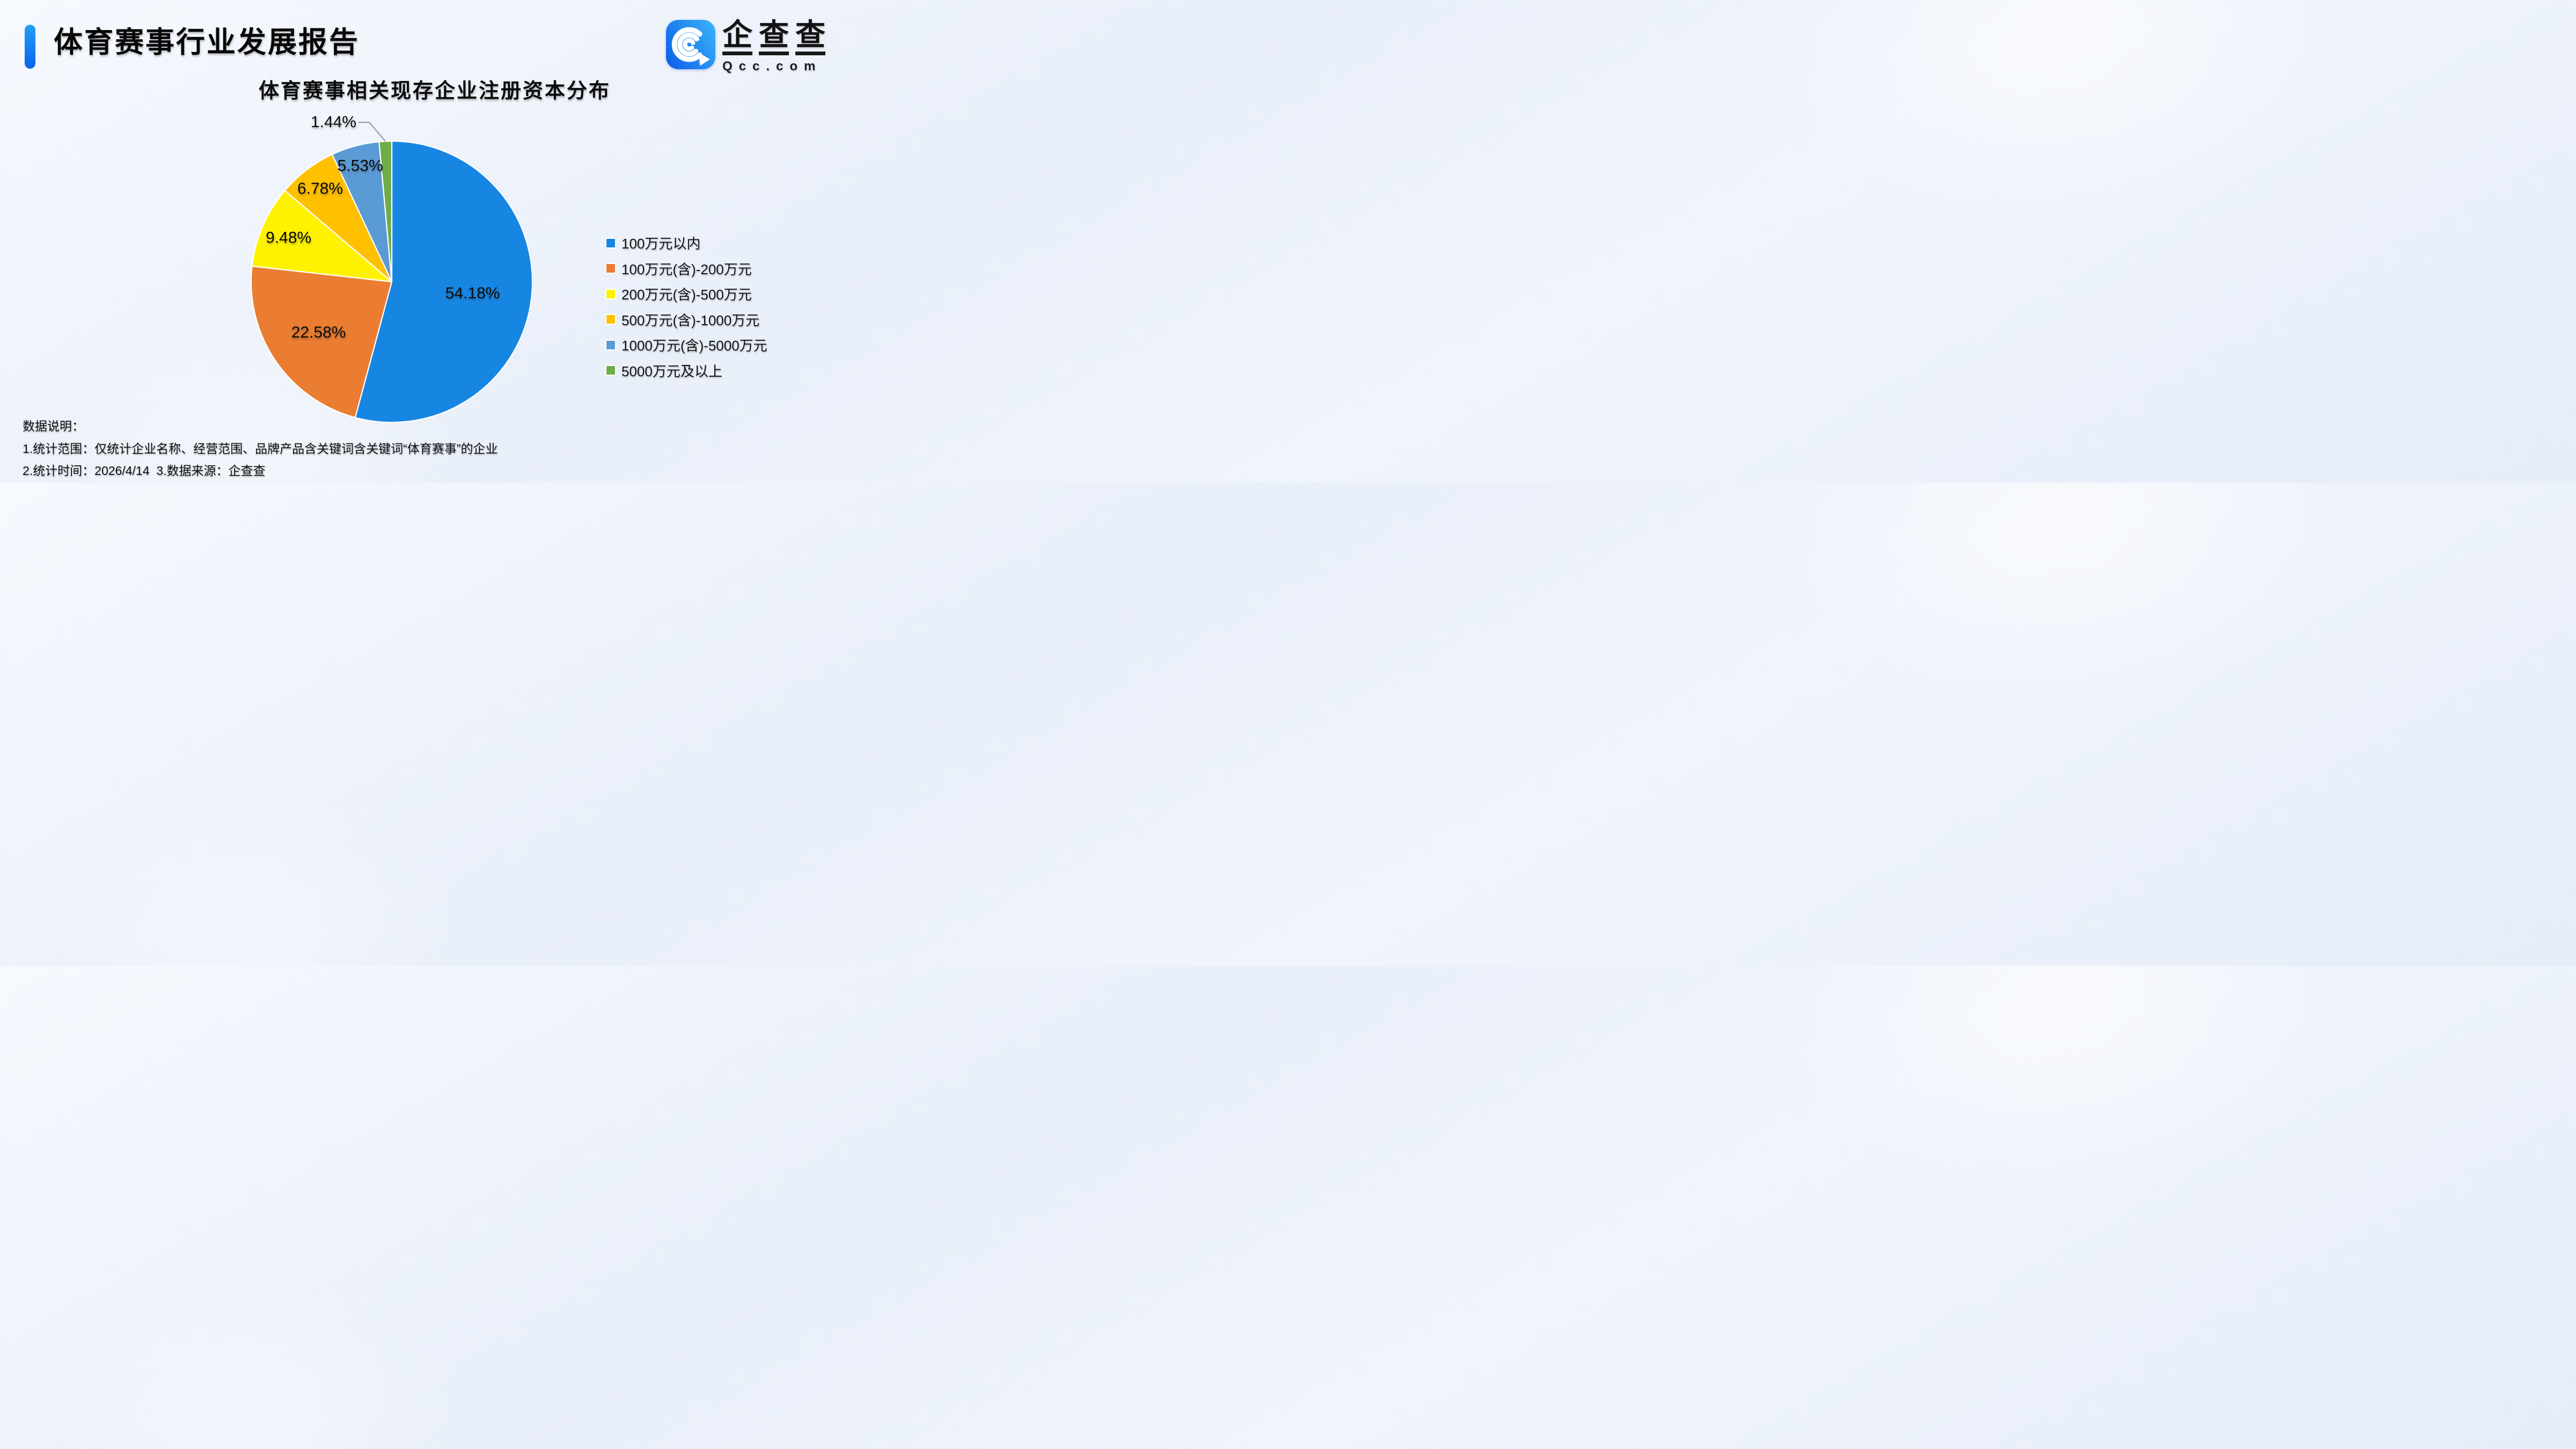 This screenshot has height=1449, width=2576. I want to click on footer-heading: 数据说明：, so click(53, 426).